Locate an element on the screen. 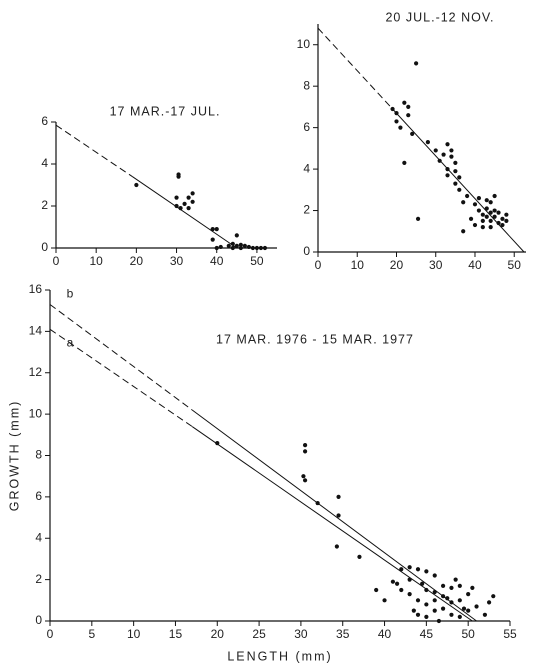 The height and width of the screenshot is (664, 552). y-tick-label: 8 is located at coordinates (306, 85).